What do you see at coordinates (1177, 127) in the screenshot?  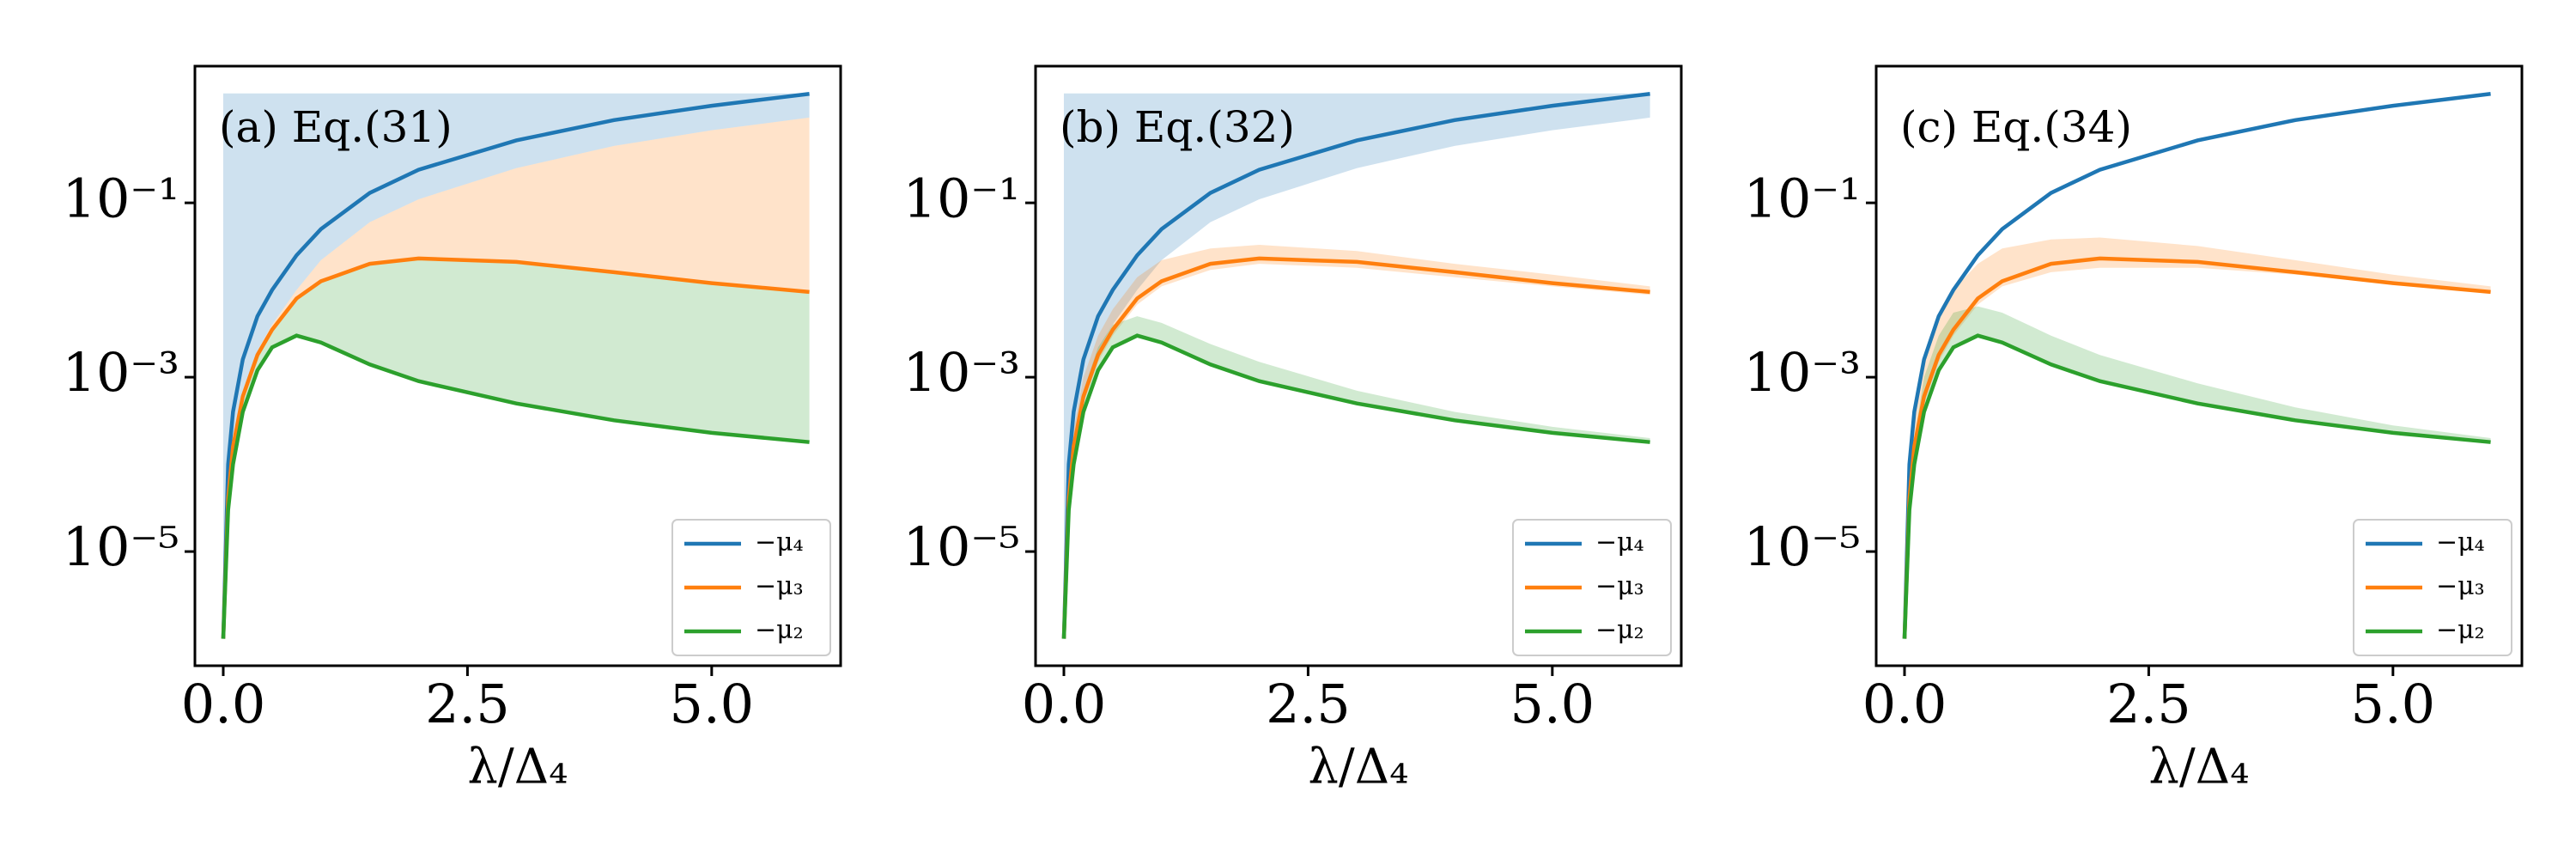 I see `annotation: (b) Eq.(32)` at bounding box center [1177, 127].